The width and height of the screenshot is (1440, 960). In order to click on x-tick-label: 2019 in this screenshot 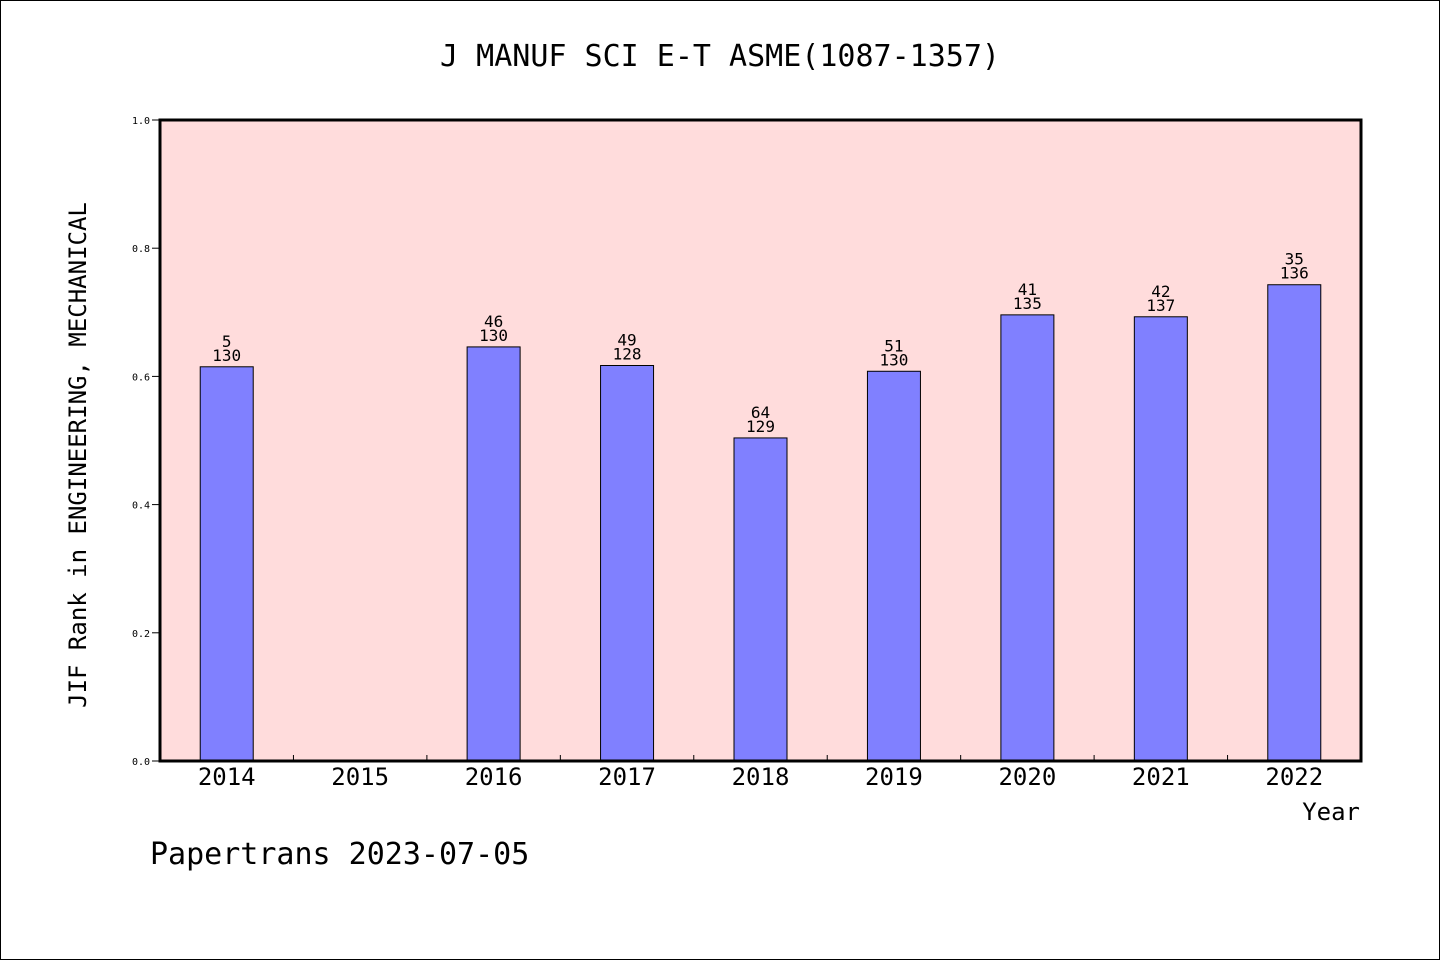, I will do `click(894, 777)`.